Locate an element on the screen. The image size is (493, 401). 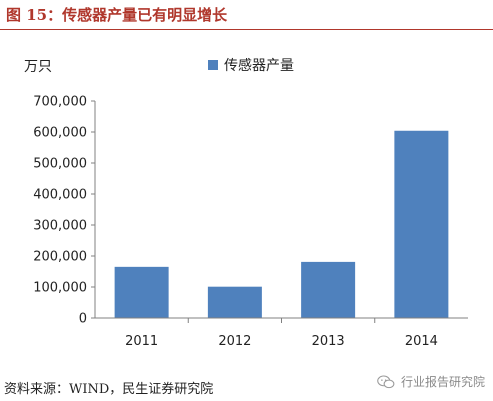
y-tick-label: 400,000 is located at coordinates (60, 195).